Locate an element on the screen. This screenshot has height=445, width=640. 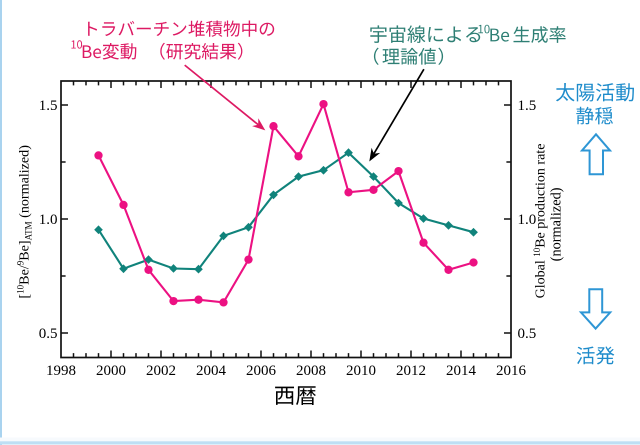
svg-text: 2008 is located at coordinates (311, 371).